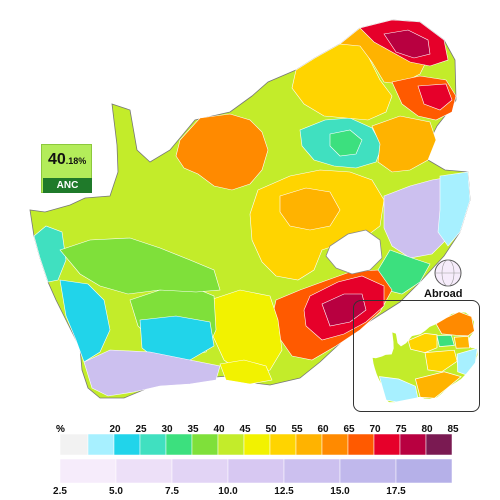 The height and width of the screenshot is (500, 500). Describe the element at coordinates (398, 389) in the screenshot. I see `inset-western-cape` at that location.